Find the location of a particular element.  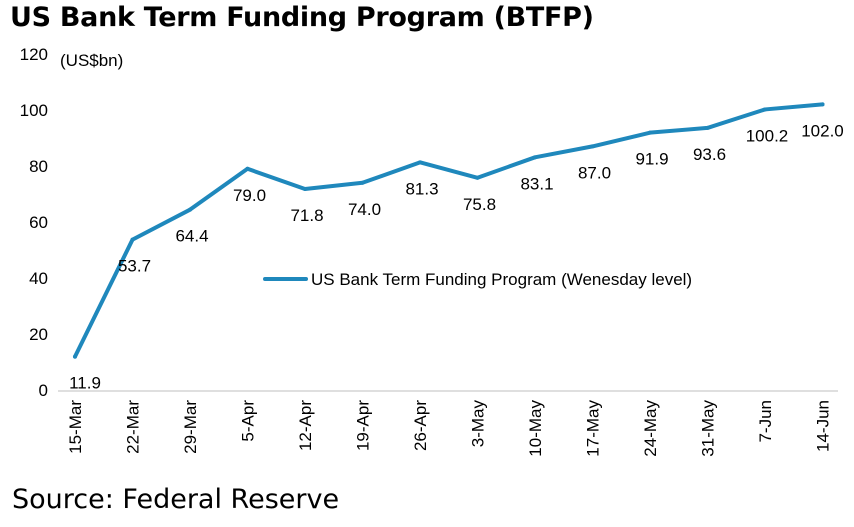

data-label: 74.0 is located at coordinates (364, 209).